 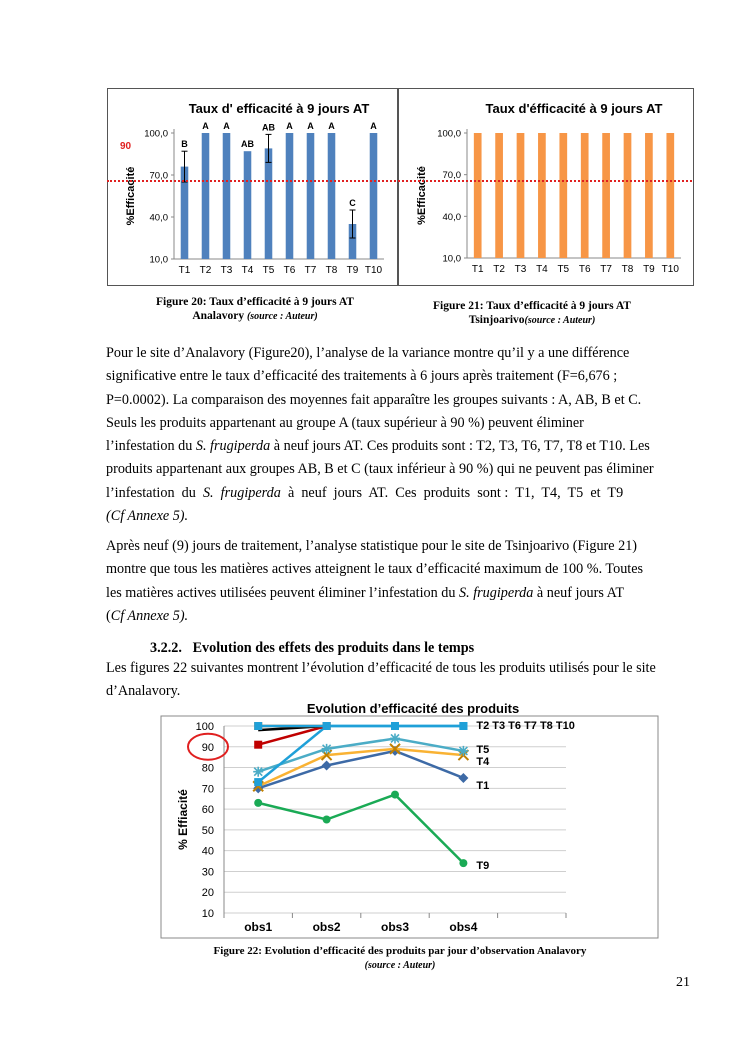 I want to click on y-tick-label: 30, so click(x=208, y=872).